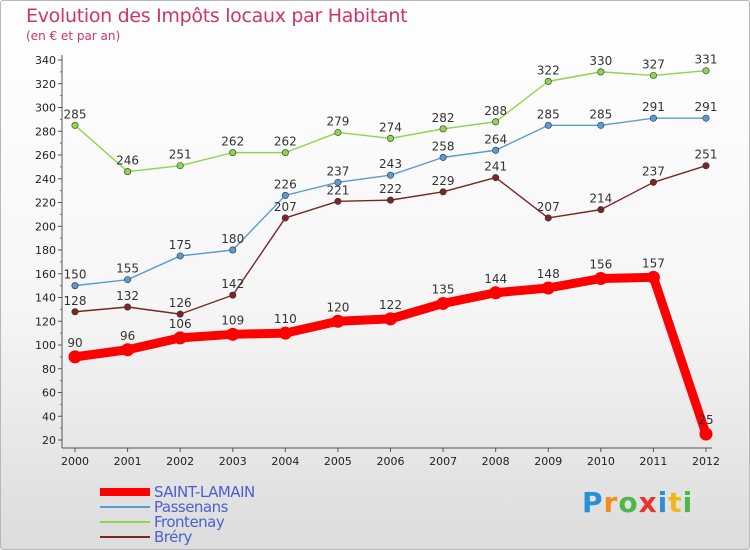 The width and height of the screenshot is (750, 550). Describe the element at coordinates (443, 461) in the screenshot. I see `x-tick-label: 2007` at that location.